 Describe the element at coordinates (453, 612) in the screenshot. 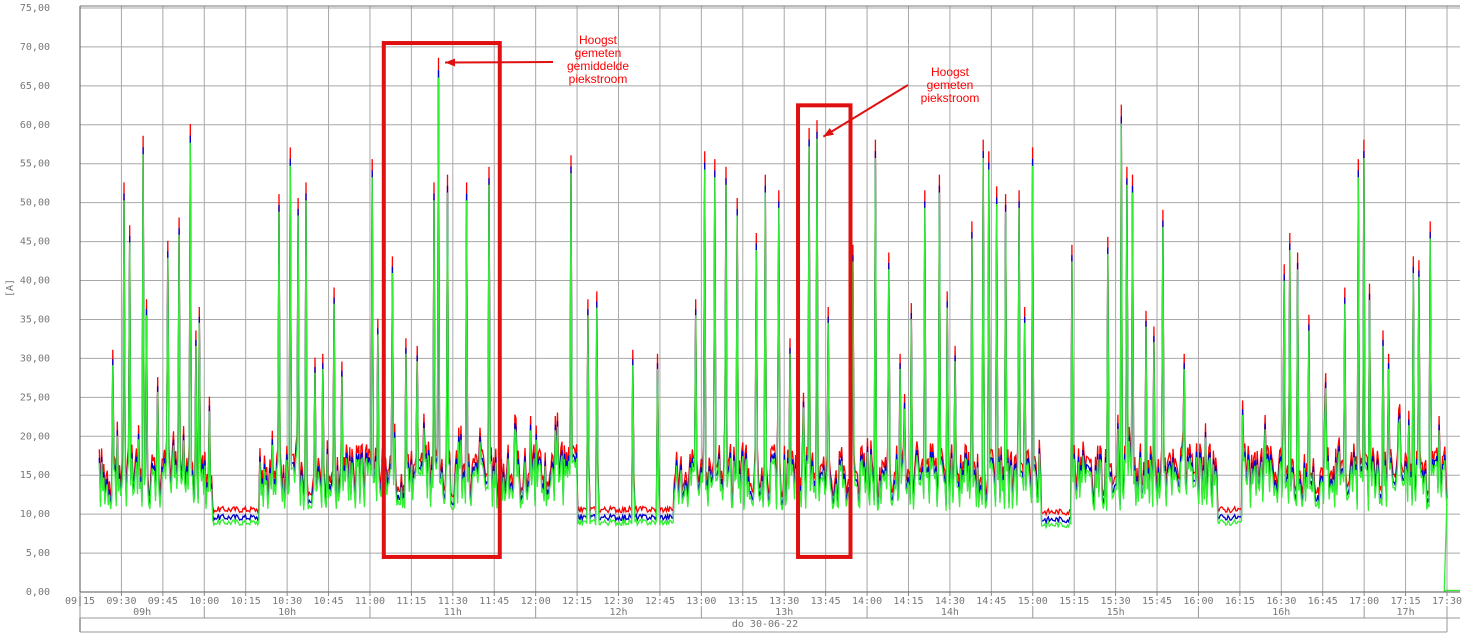

I see `hour-label: 11h` at that location.